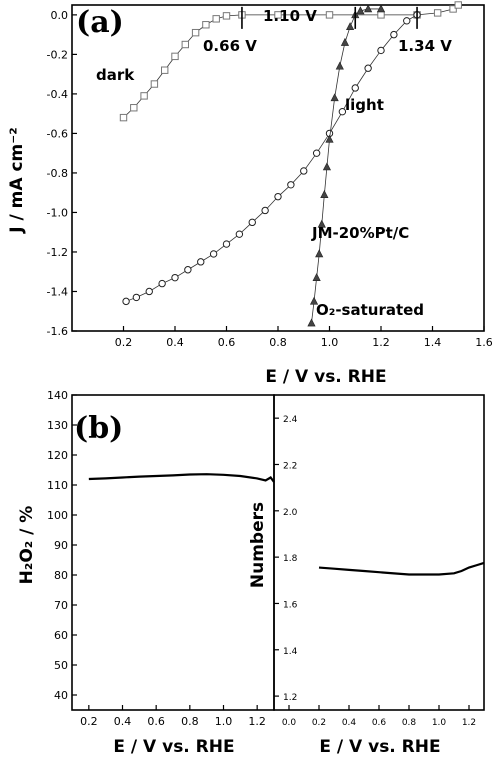 This screenshot has width=500, height=758. What do you see at coordinates (57, 94) in the screenshot?
I see `panel-a-y-tick-label: -0.4` at bounding box center [57, 94].